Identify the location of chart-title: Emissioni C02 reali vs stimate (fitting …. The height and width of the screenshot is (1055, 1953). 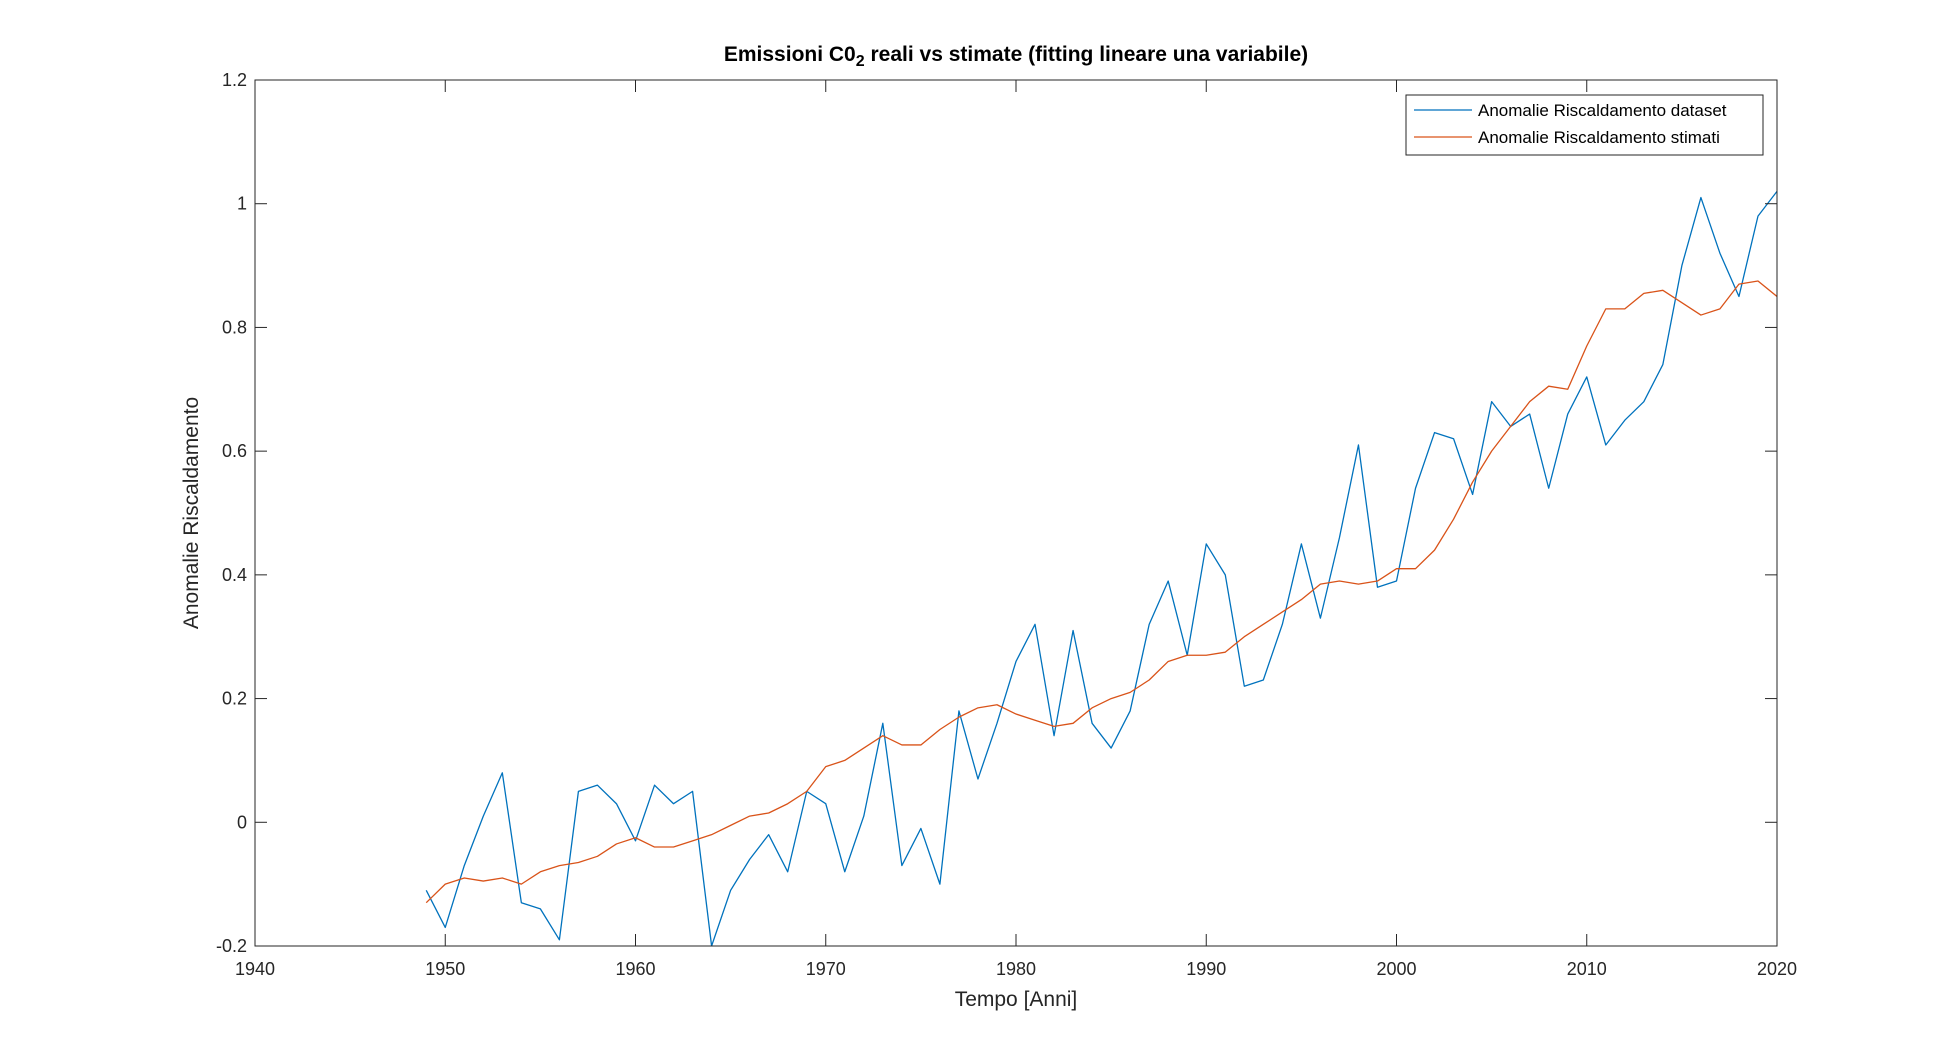
(1016, 56).